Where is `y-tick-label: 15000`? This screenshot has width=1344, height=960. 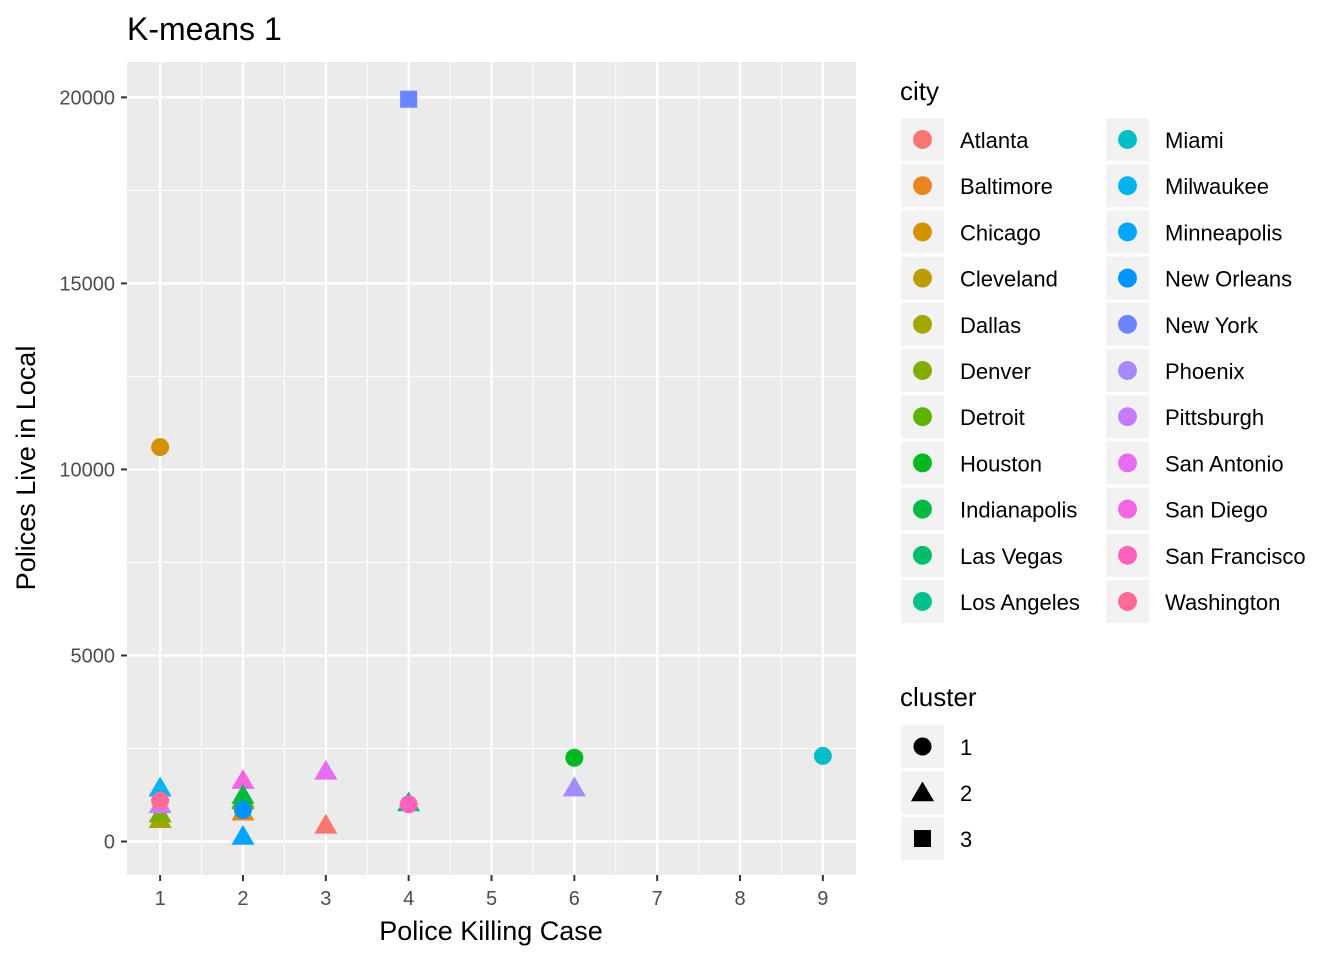 y-tick-label: 15000 is located at coordinates (87, 284).